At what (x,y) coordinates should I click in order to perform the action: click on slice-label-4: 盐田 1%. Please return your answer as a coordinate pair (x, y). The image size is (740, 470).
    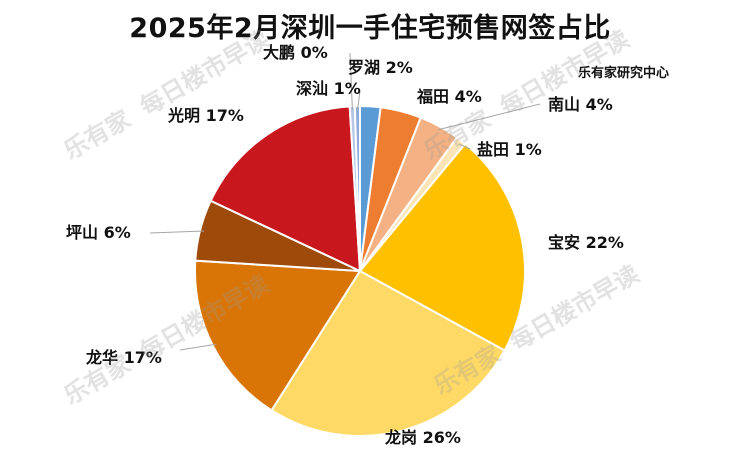
    Looking at the image, I should click on (509, 149).